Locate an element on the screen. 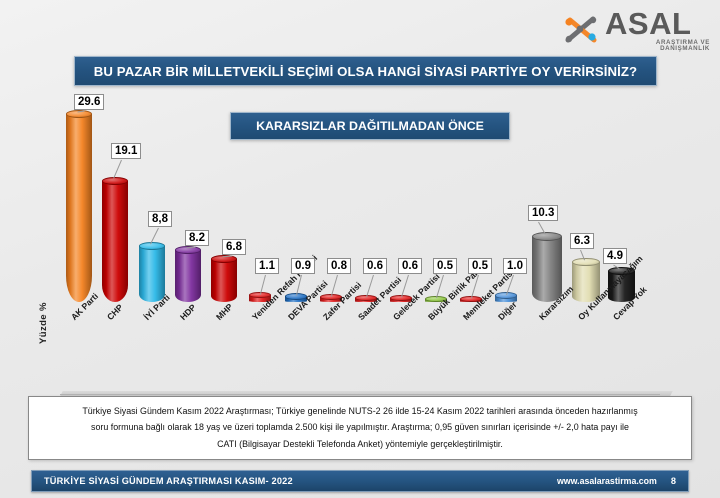 This screenshot has height=498, width=720. footer-website-link: www.asalarastirma.com is located at coordinates (606, 481).